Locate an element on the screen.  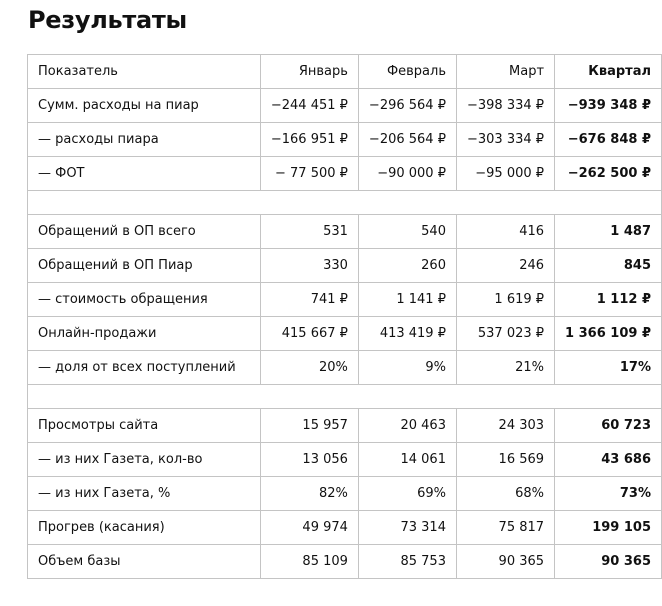
cell-quarter: −676 848 ₽ is located at coordinates (608, 139).